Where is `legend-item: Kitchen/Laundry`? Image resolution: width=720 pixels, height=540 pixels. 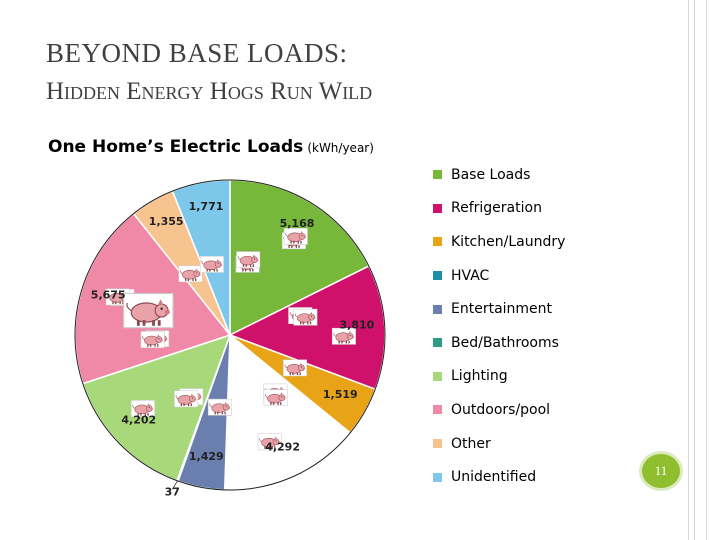
legend-item: Kitchen/Laundry is located at coordinates (499, 242).